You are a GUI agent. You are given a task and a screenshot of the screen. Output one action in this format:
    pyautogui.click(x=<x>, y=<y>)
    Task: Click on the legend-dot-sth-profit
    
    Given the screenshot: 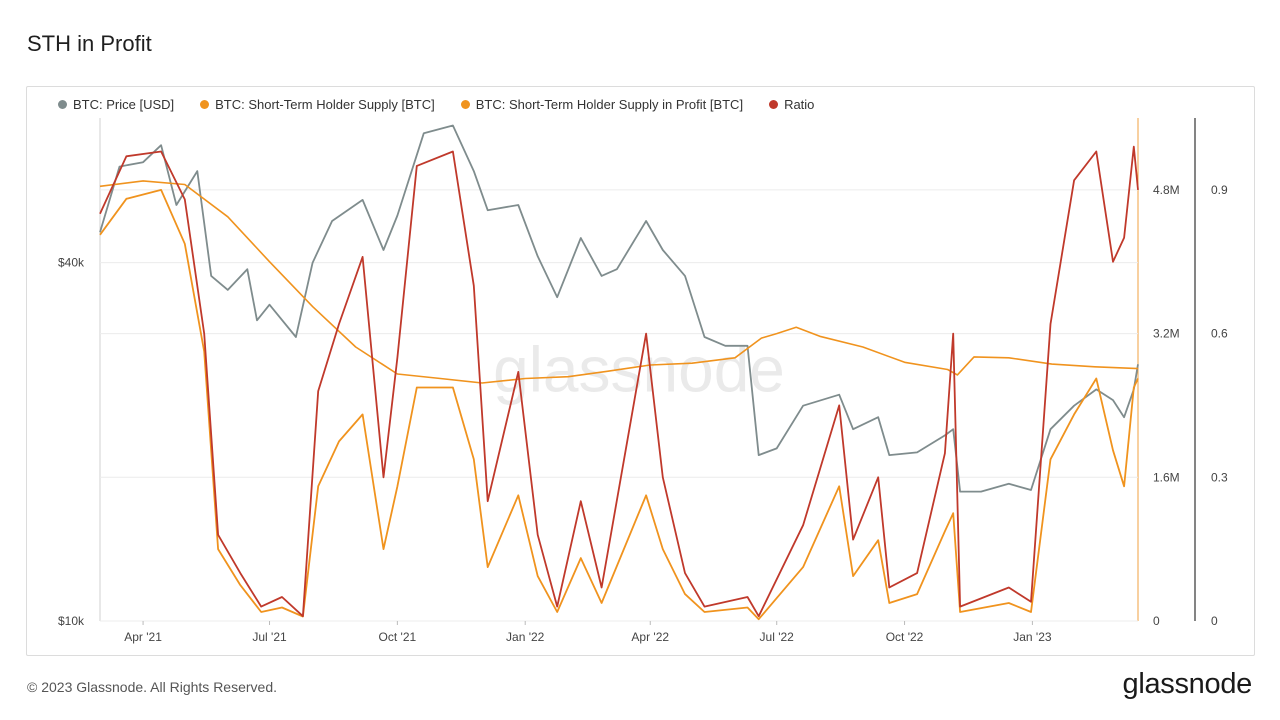 What is the action you would take?
    pyautogui.click(x=465, y=104)
    